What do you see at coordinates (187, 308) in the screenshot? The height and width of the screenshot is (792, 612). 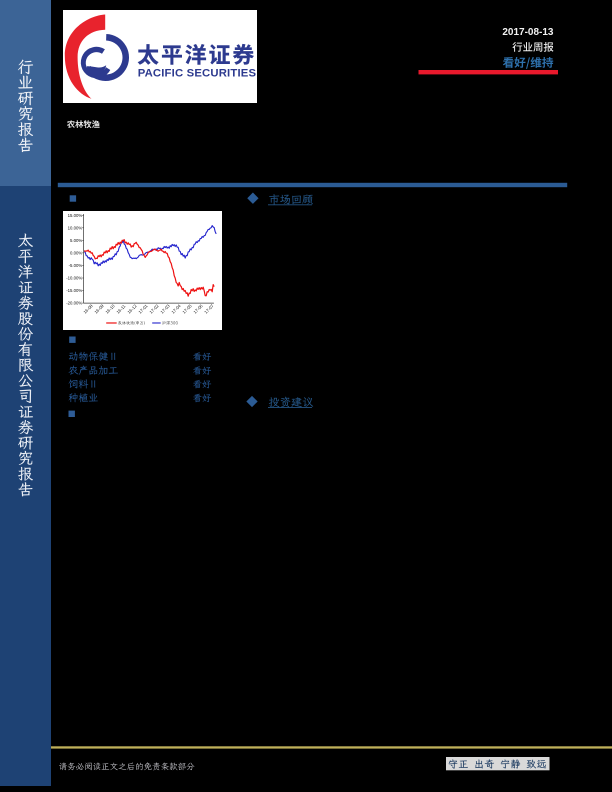 I see `svg-text: 17-05` at bounding box center [187, 308].